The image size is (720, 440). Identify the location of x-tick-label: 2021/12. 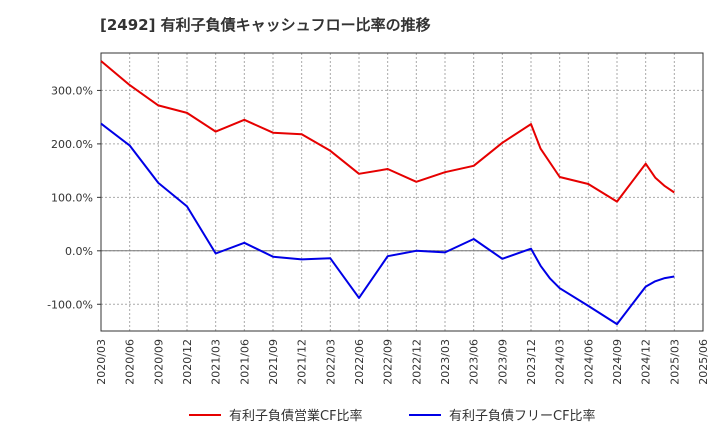
(302, 362).